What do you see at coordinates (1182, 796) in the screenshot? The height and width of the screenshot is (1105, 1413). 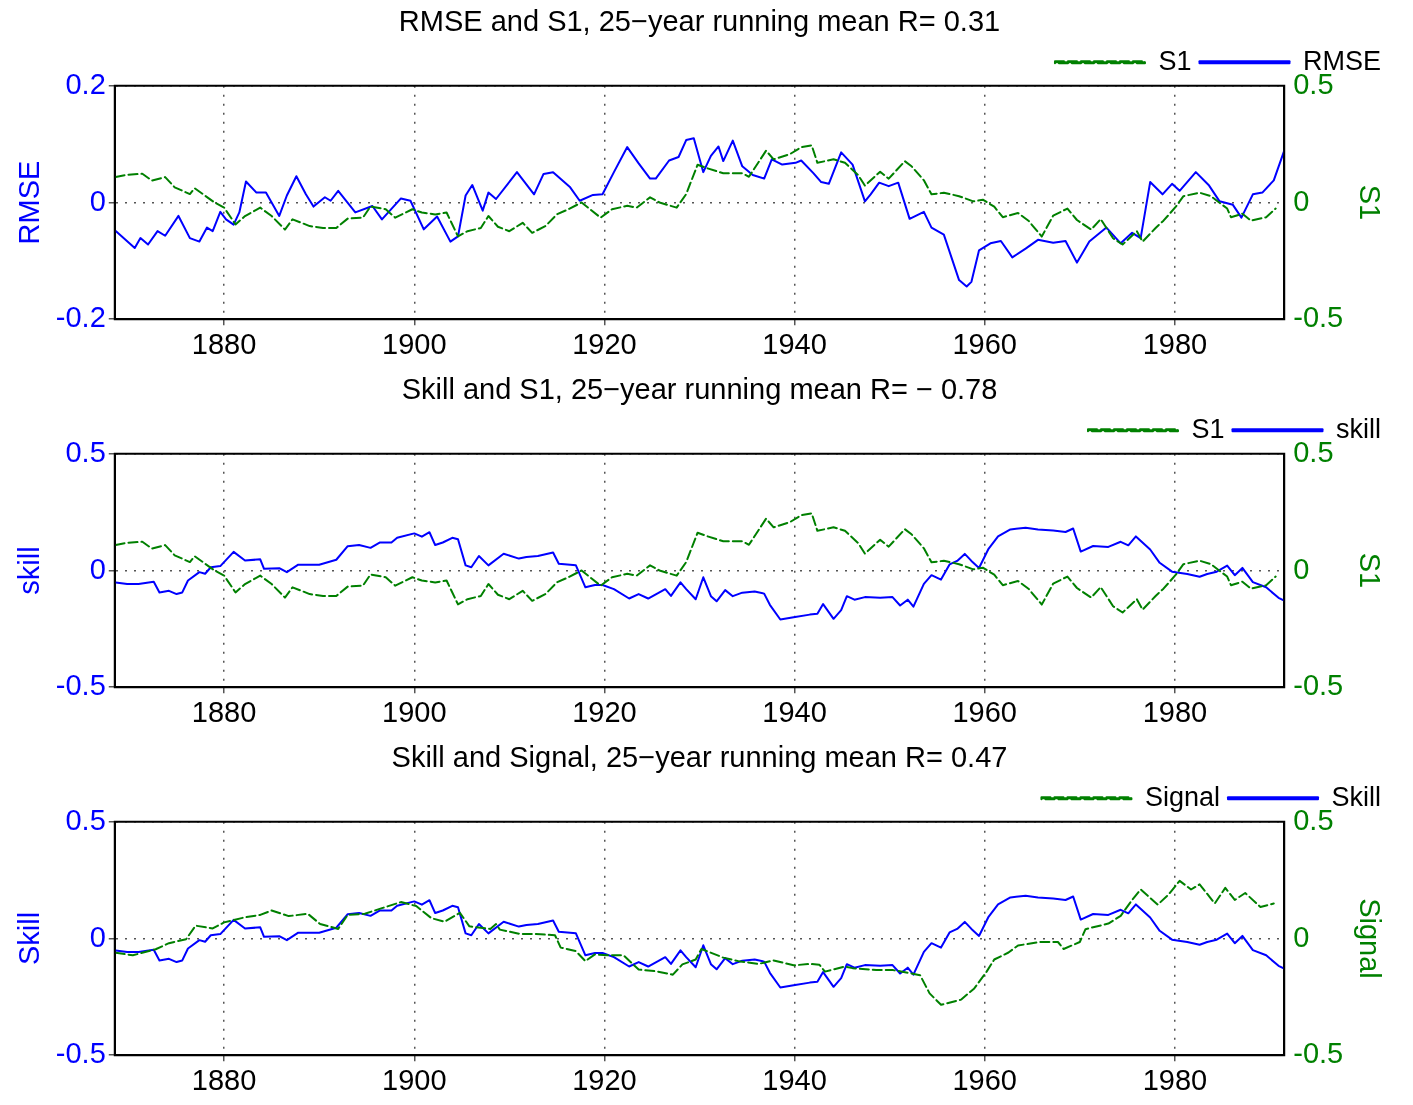 I see `legend-label: Signal` at bounding box center [1182, 796].